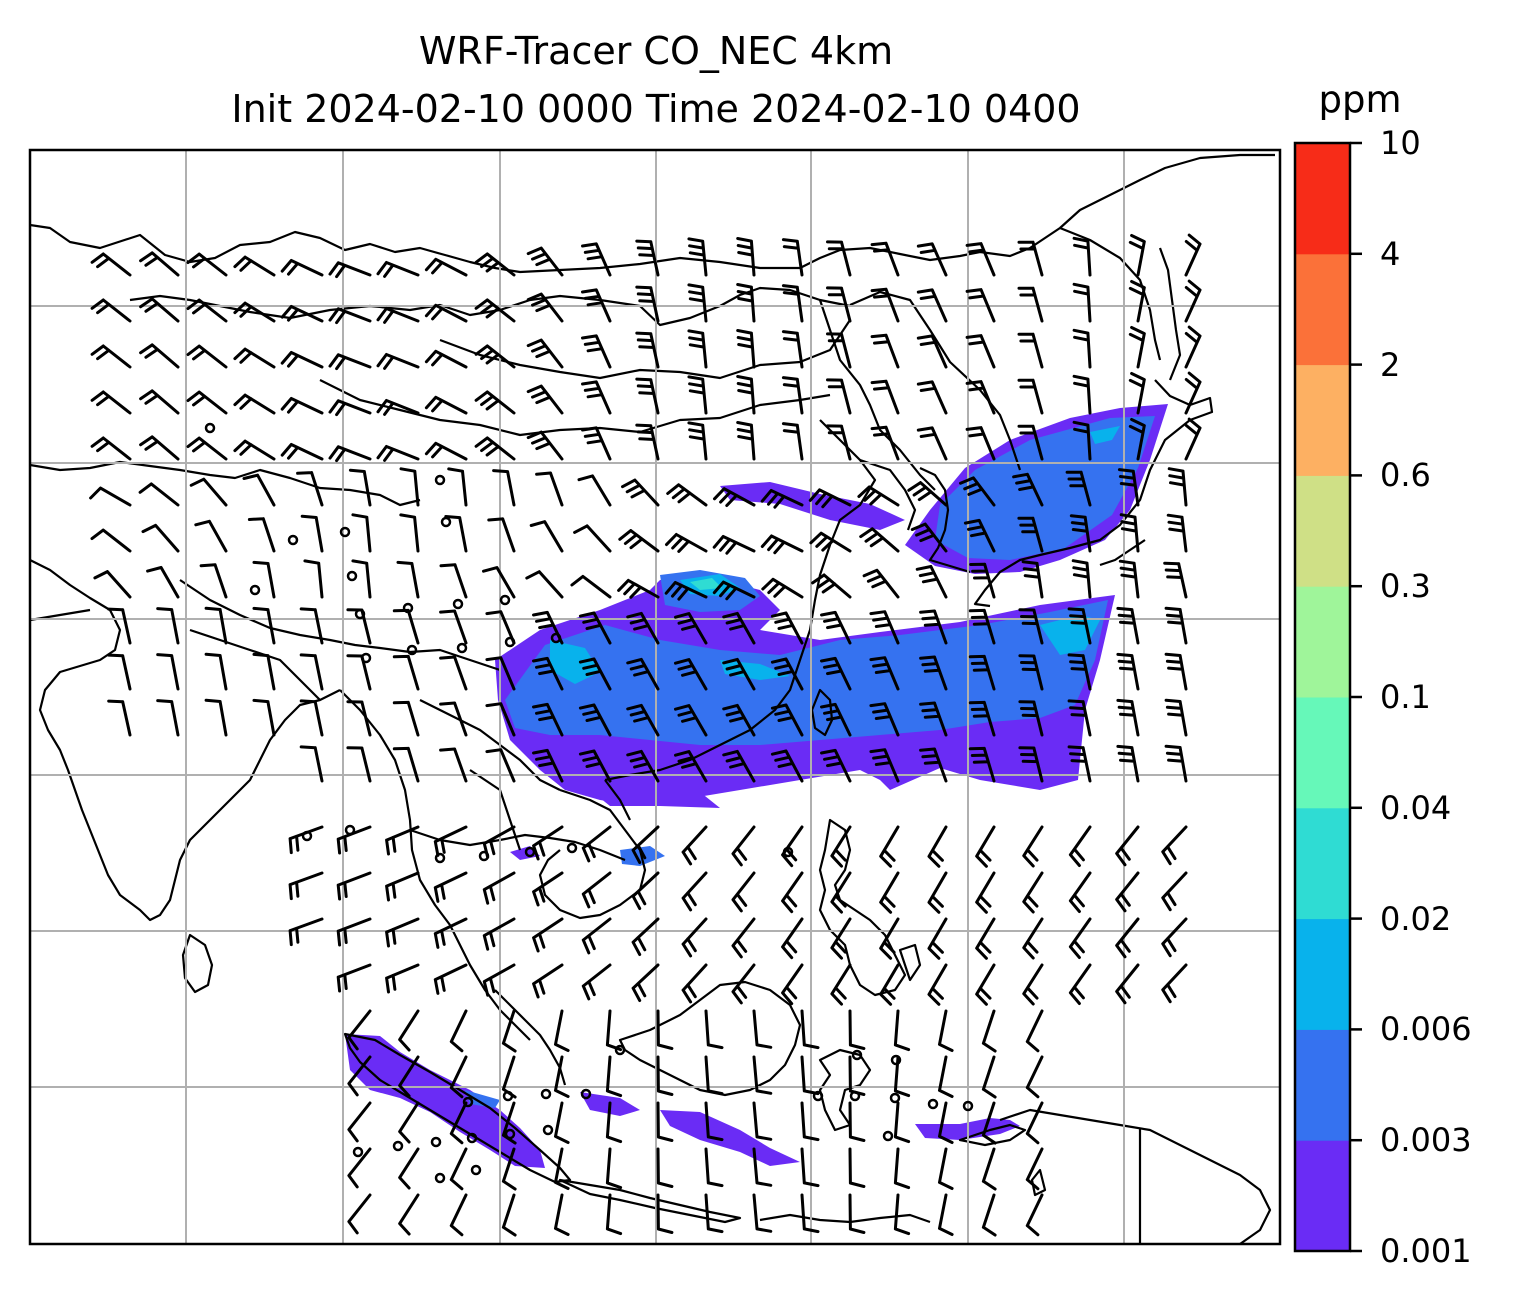 The height and width of the screenshot is (1306, 1528). Describe the element at coordinates (1322, 697) in the screenshot. I see `colorbar-frame` at that location.